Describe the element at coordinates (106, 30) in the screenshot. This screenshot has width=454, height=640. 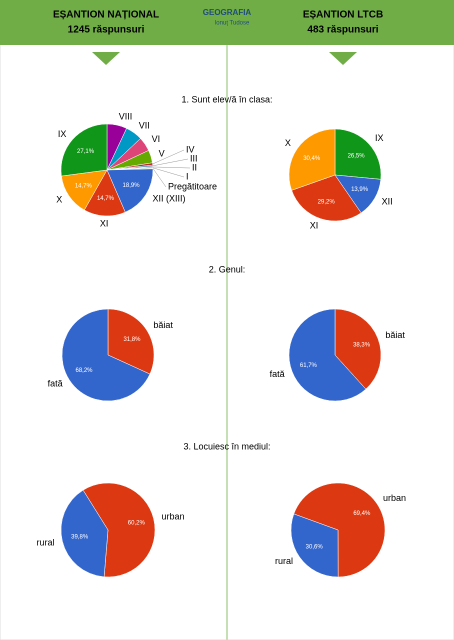
I see `header-subtitle: 1245 răspunsuri` at that location.